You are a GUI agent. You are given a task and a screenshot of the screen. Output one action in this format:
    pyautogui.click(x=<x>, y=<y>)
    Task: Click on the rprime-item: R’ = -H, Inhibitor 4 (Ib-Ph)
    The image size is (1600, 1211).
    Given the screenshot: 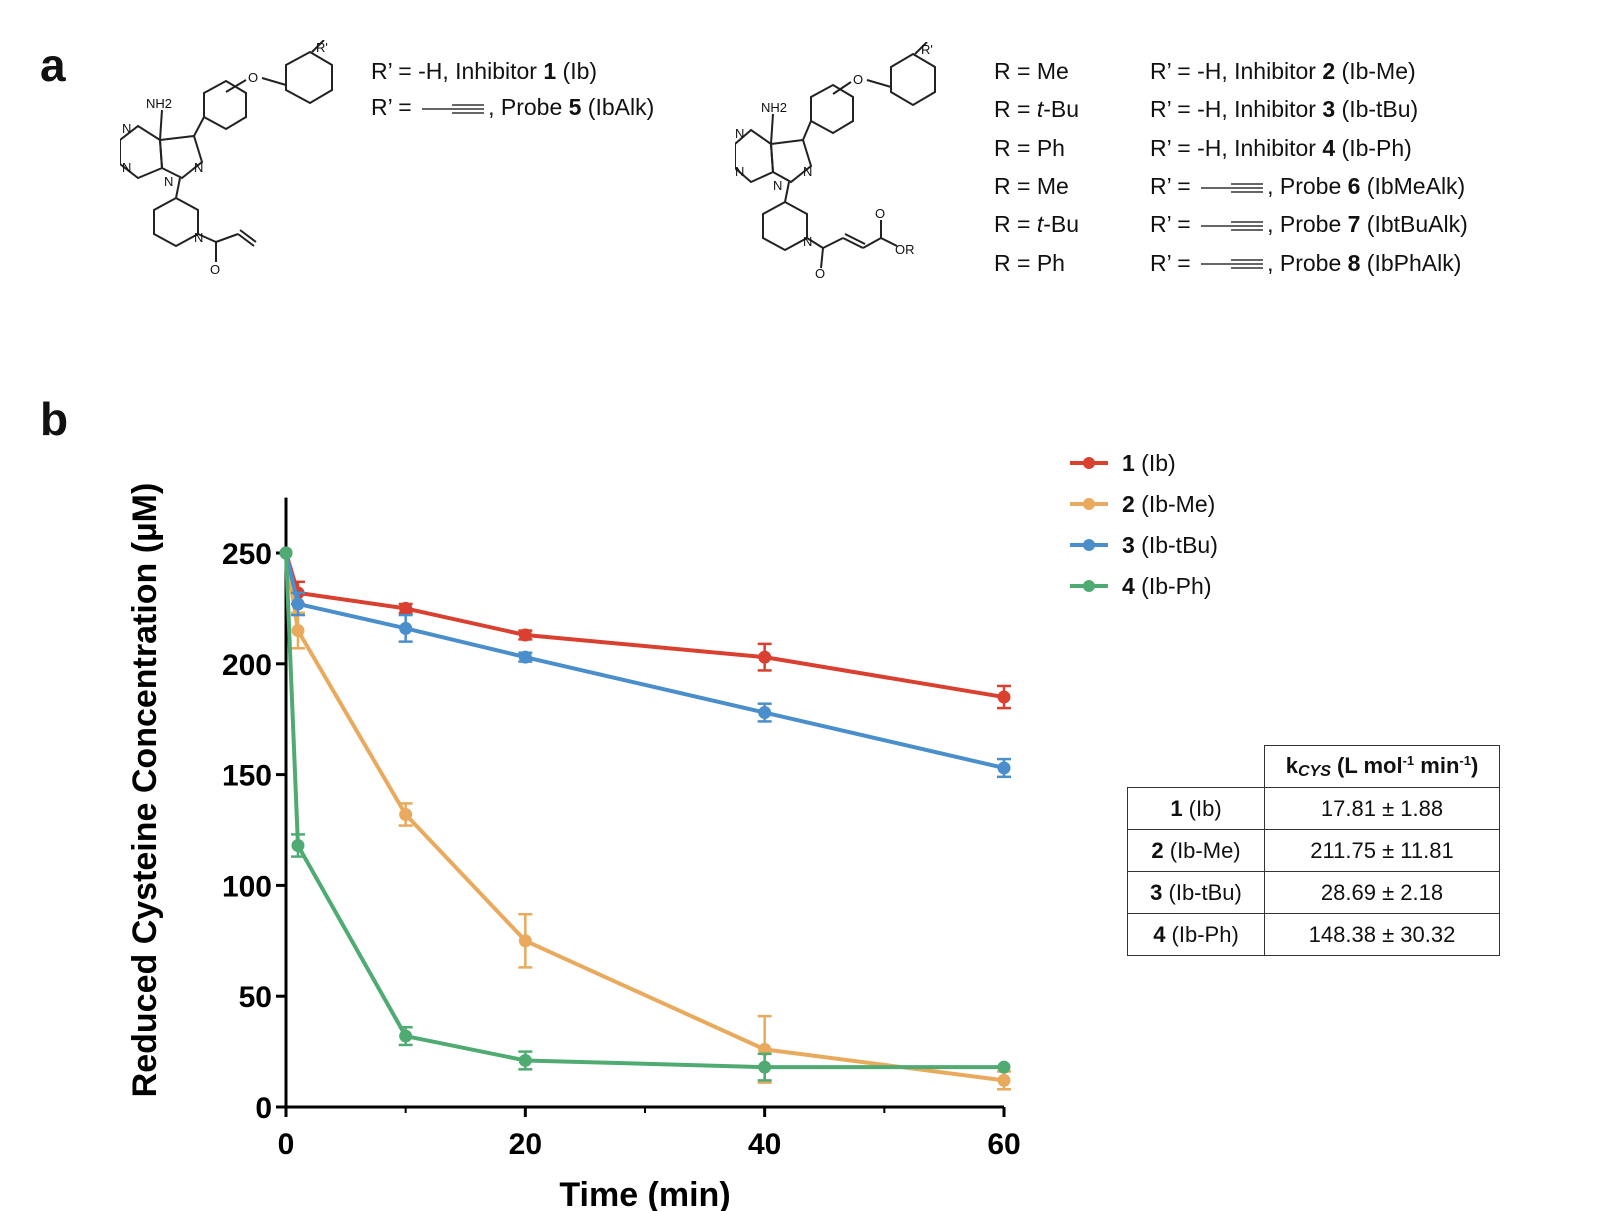 What is the action you would take?
    pyautogui.click(x=1281, y=147)
    